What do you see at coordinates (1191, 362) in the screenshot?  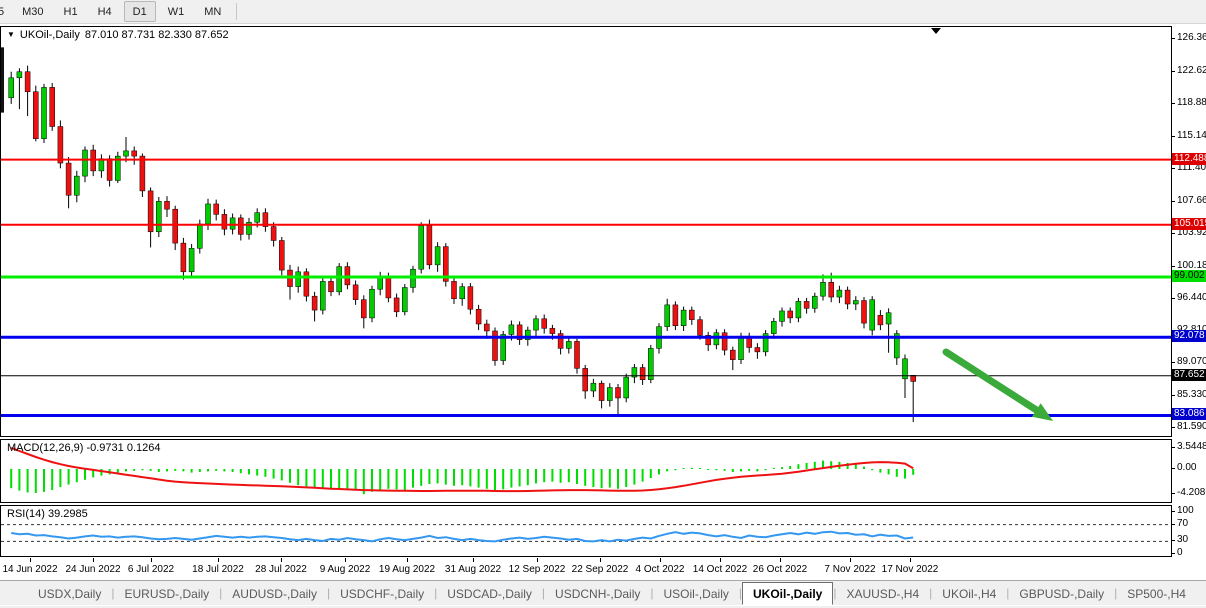 I see `price-axis-label: 89.070` at bounding box center [1191, 362].